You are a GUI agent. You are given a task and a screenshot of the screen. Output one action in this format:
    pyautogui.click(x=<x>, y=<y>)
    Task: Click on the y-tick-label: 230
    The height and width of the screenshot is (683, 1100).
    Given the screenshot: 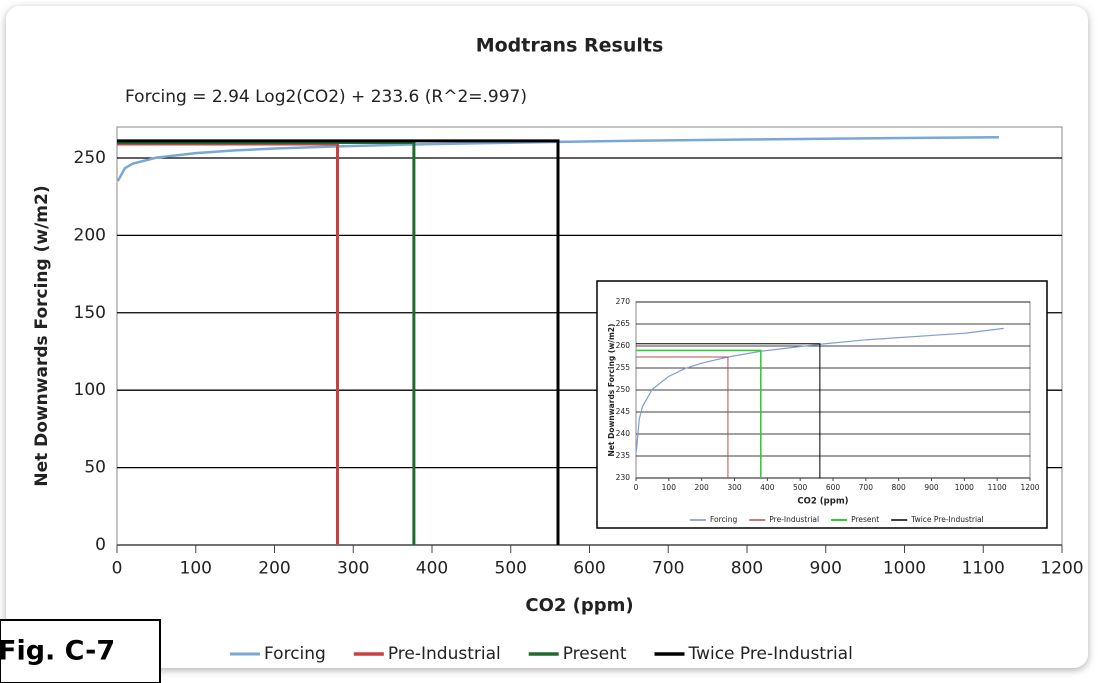 What is the action you would take?
    pyautogui.click(x=623, y=477)
    